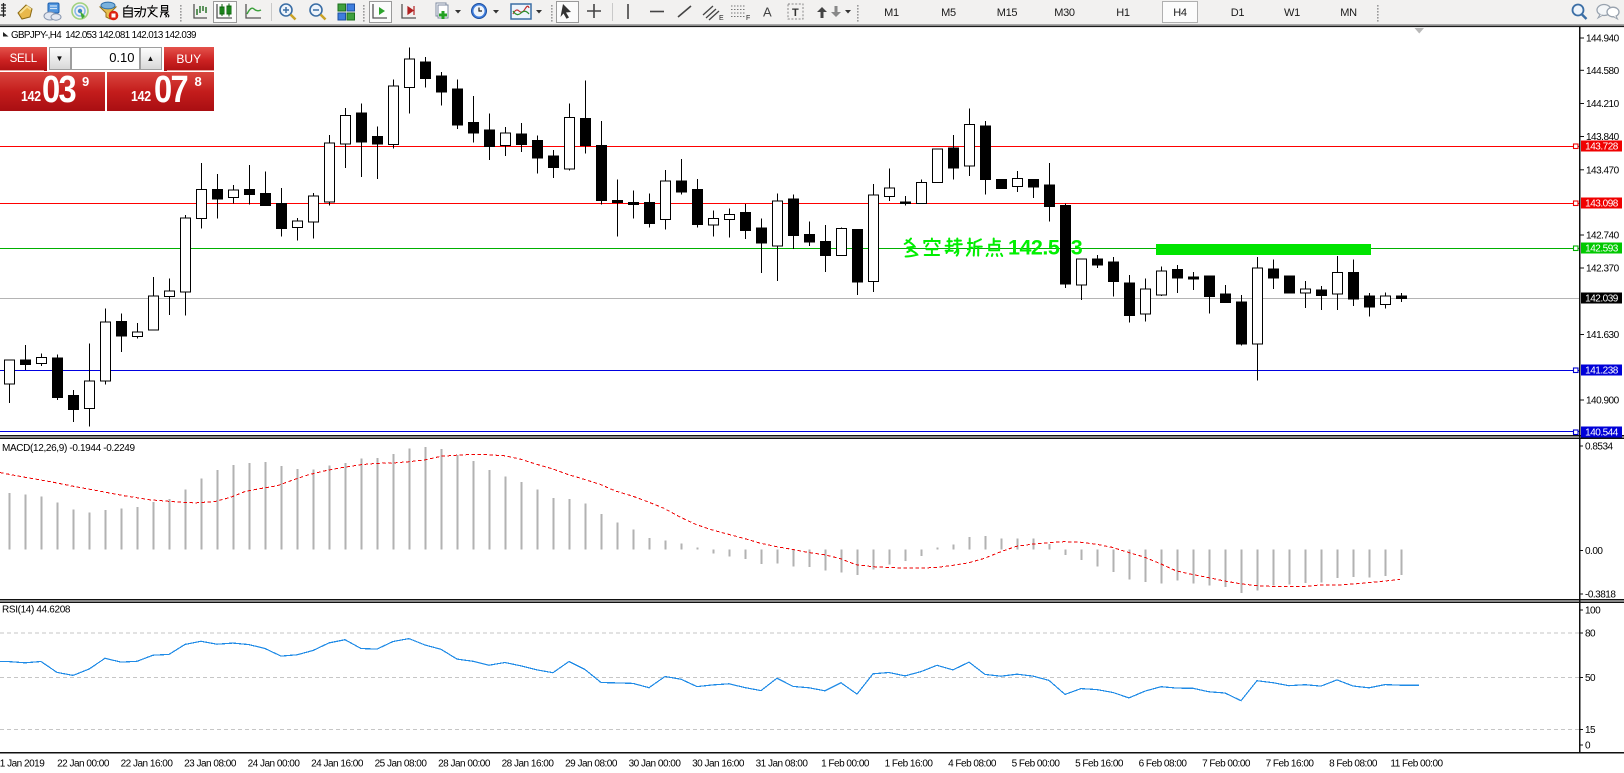  Describe the element at coordinates (1599, 447) in the screenshot. I see `svg-text: 0.8534` at that location.